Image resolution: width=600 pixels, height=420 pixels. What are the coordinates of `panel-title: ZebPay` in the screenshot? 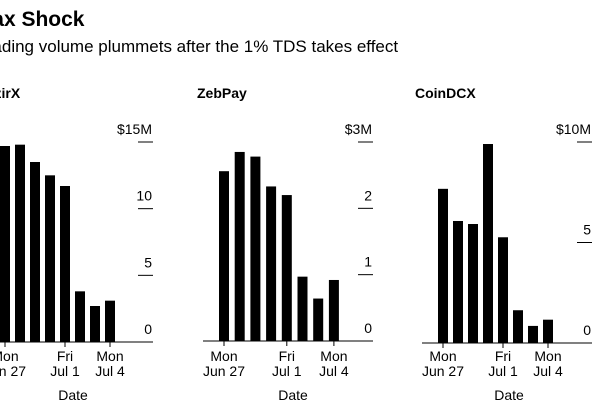 It's located at (222, 93).